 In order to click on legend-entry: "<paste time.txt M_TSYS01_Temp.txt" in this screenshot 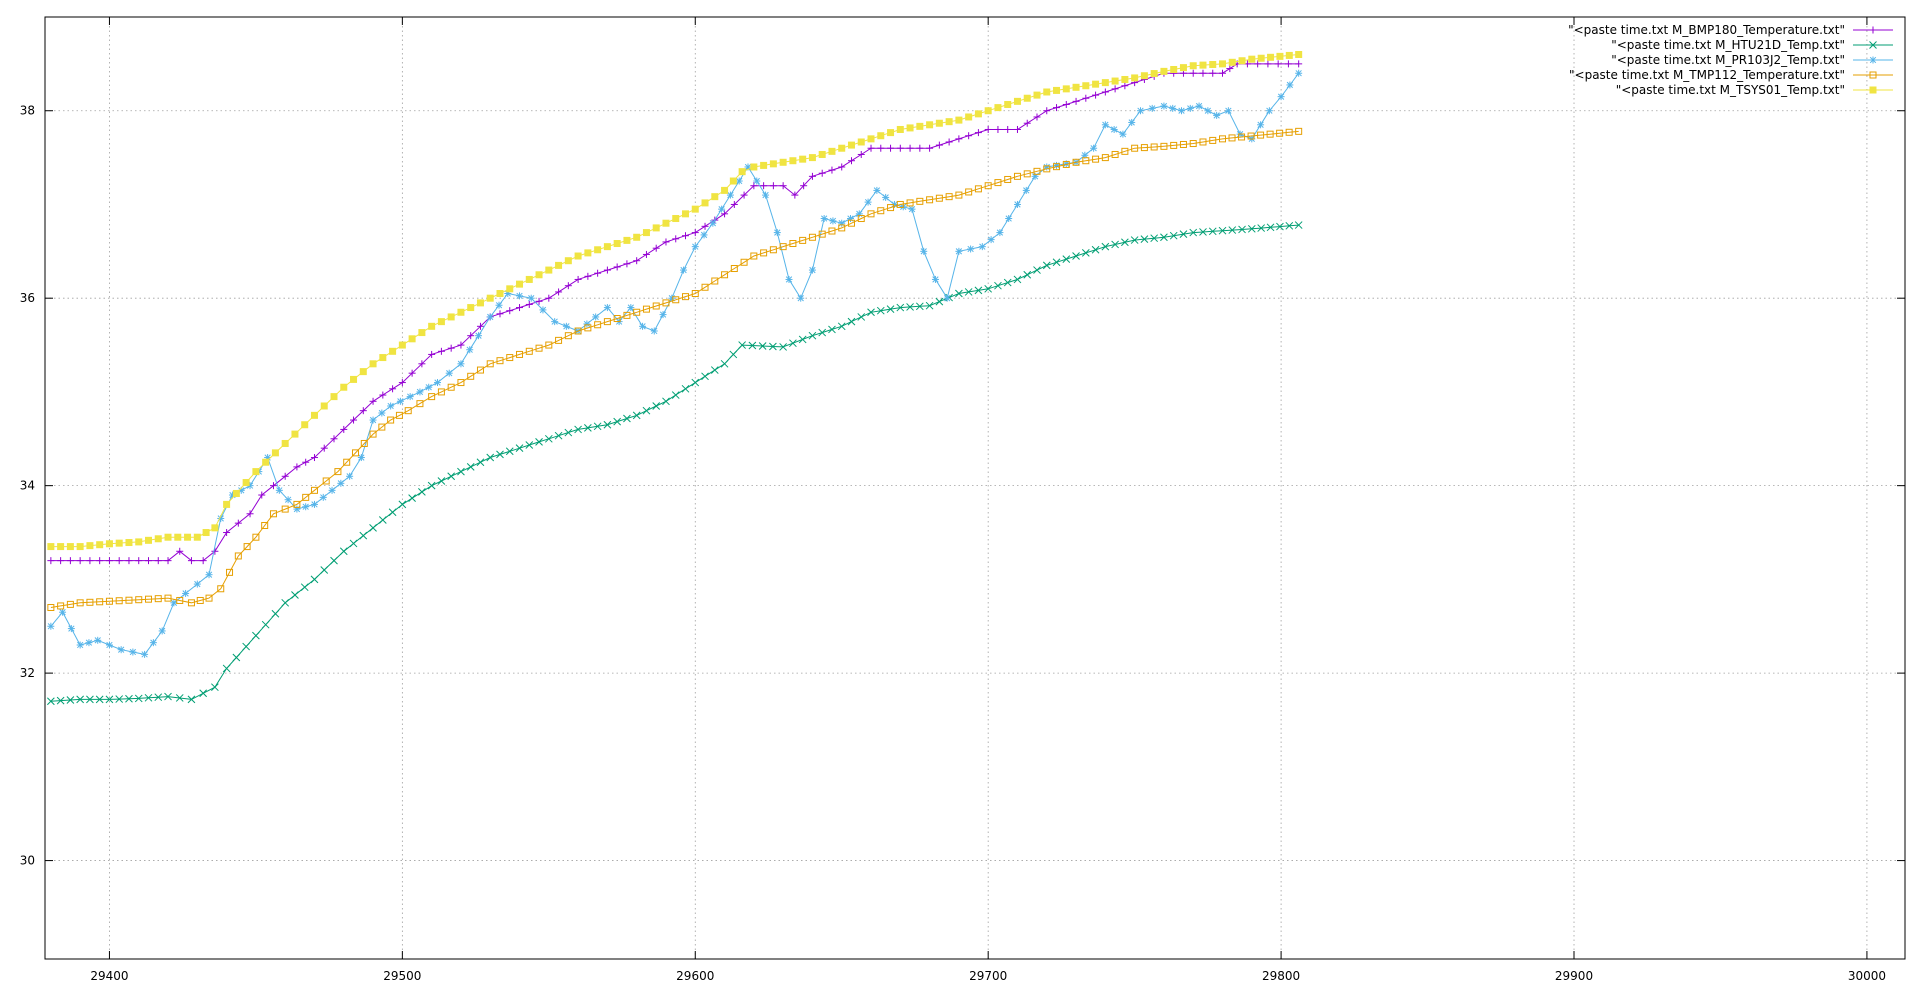, I will do `click(1754, 90)`.